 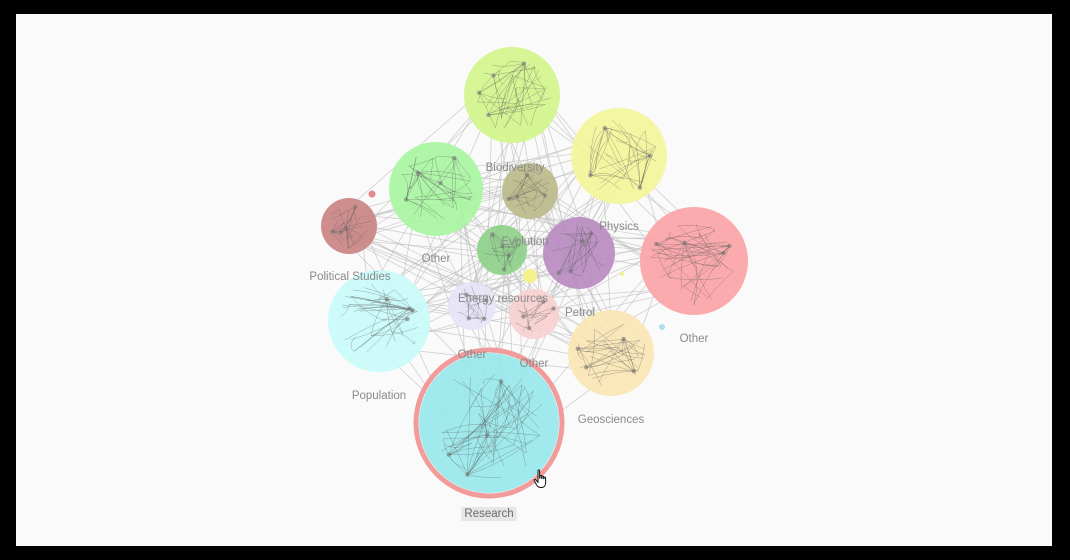 I want to click on cluster-physics, so click(x=619, y=156).